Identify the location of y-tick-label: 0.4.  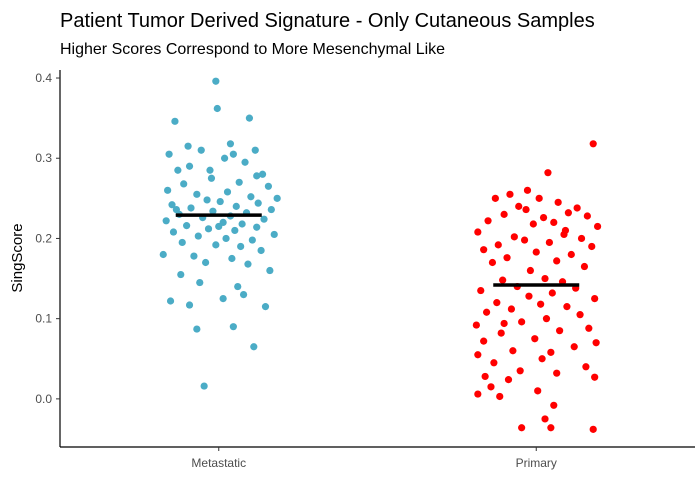
(43, 78).